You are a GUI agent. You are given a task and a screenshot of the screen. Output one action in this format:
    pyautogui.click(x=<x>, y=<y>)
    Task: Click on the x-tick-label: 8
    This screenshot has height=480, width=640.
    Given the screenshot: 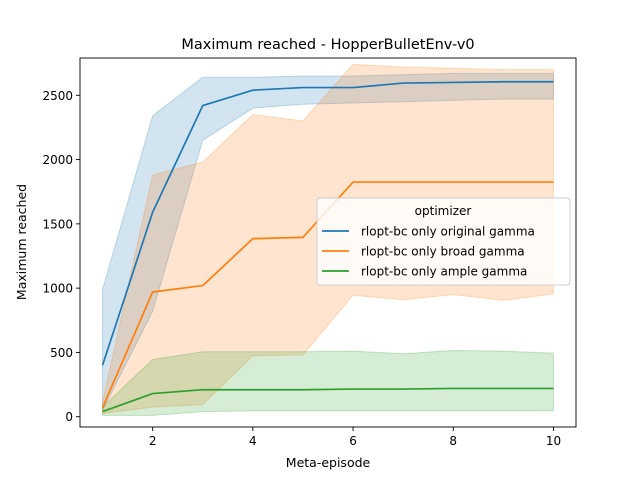 What is the action you would take?
    pyautogui.click(x=453, y=441)
    